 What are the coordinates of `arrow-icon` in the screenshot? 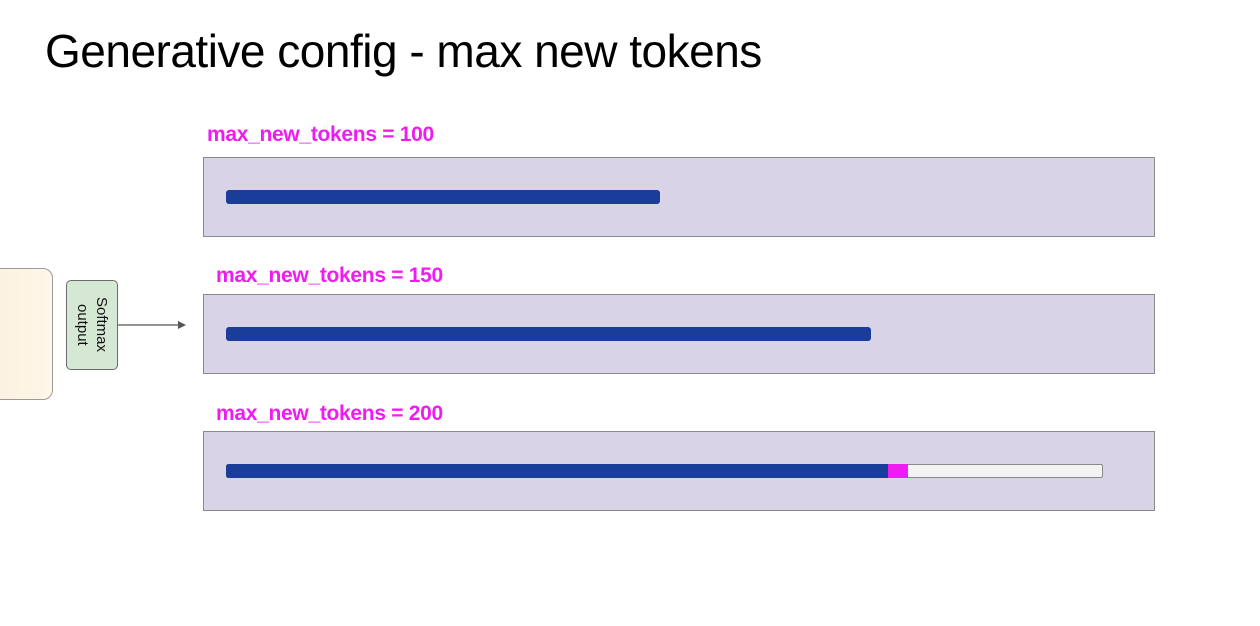 It's located at (152, 325).